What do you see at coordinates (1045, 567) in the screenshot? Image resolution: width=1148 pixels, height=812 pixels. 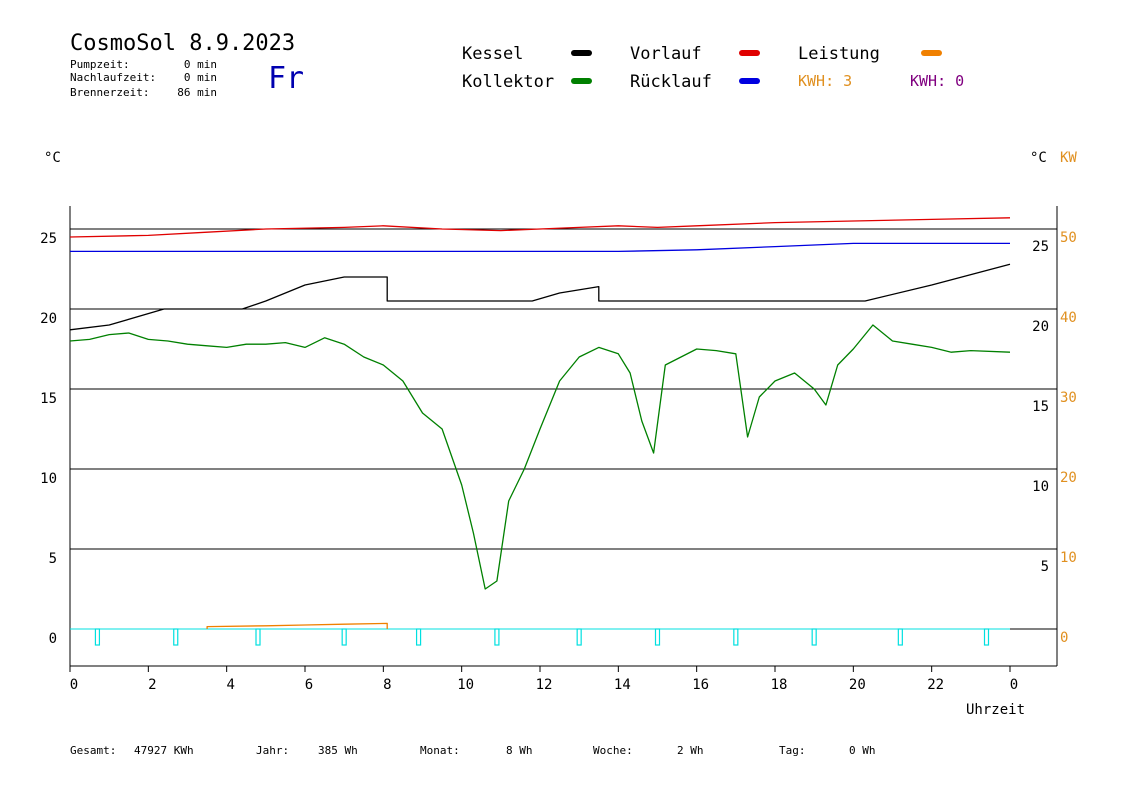 I see `y2-tick-label: 5` at bounding box center [1045, 567].